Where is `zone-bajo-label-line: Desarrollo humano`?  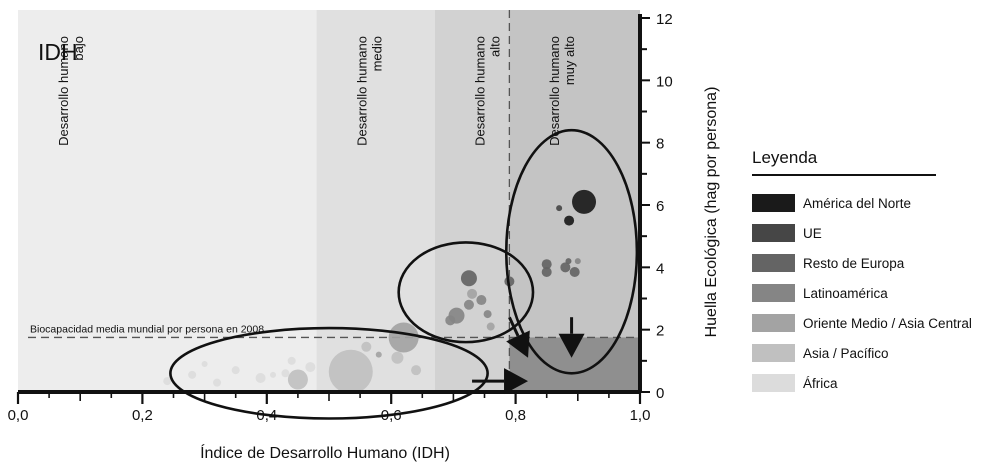 zone-bajo-label-line: Desarrollo humano is located at coordinates (63, 91).